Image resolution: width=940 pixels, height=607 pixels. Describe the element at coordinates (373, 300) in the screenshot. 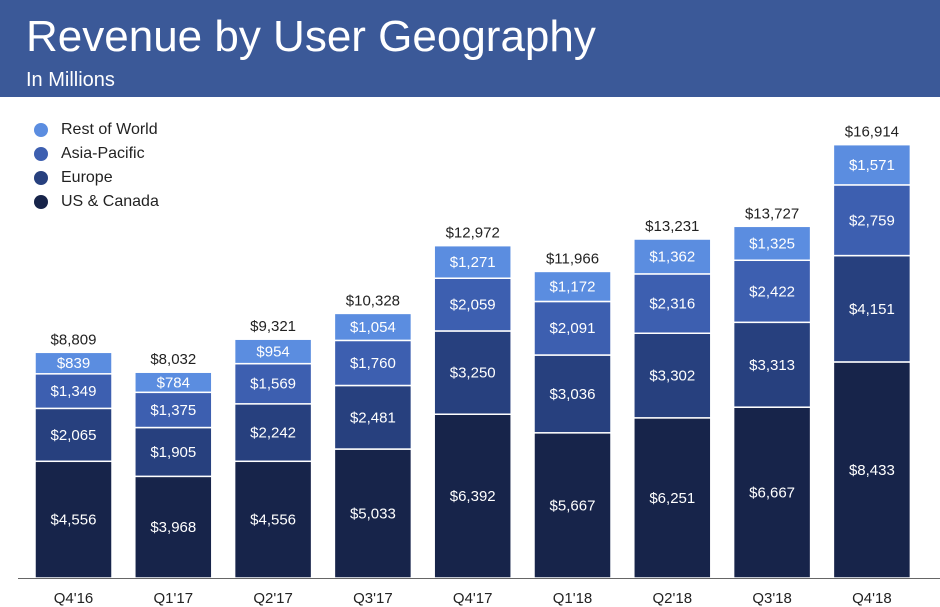

I see `total-label: $10,328` at that location.